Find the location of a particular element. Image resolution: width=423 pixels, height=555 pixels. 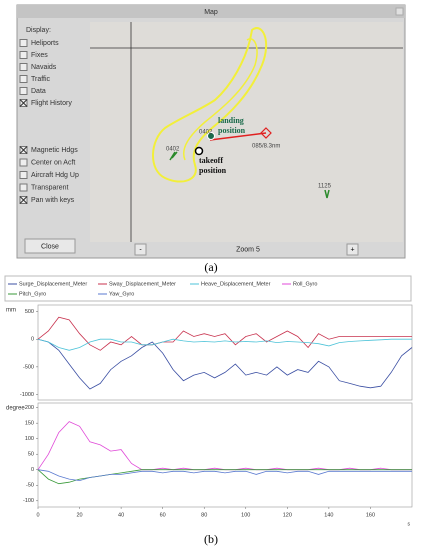

display-label: Display: is located at coordinates (38, 30).